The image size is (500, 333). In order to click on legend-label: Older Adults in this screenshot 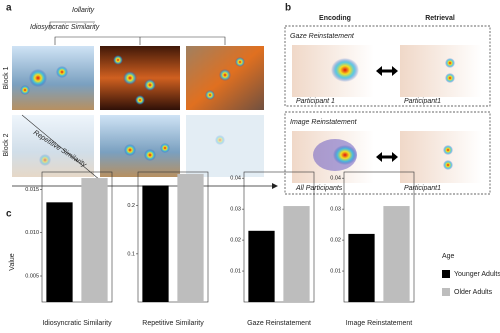, I will do `click(473, 292)`.